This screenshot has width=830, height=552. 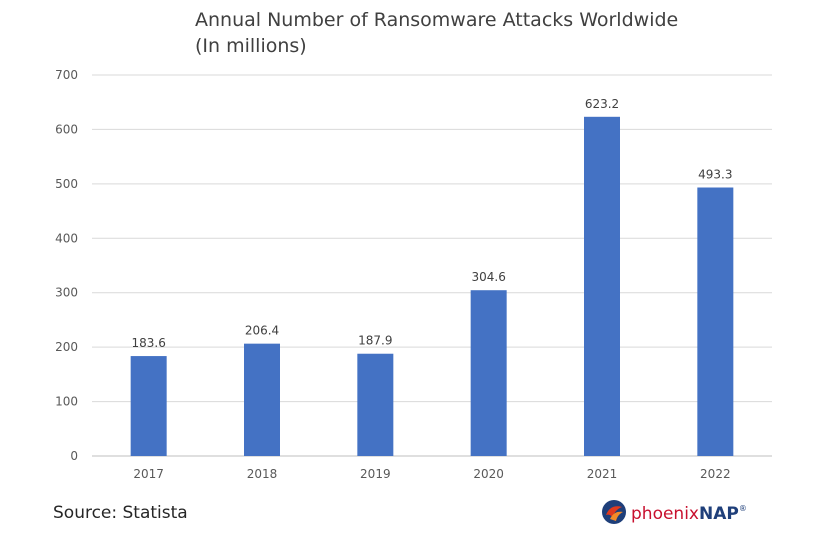 What do you see at coordinates (148, 343) in the screenshot?
I see `data-label: 183.6` at bounding box center [148, 343].